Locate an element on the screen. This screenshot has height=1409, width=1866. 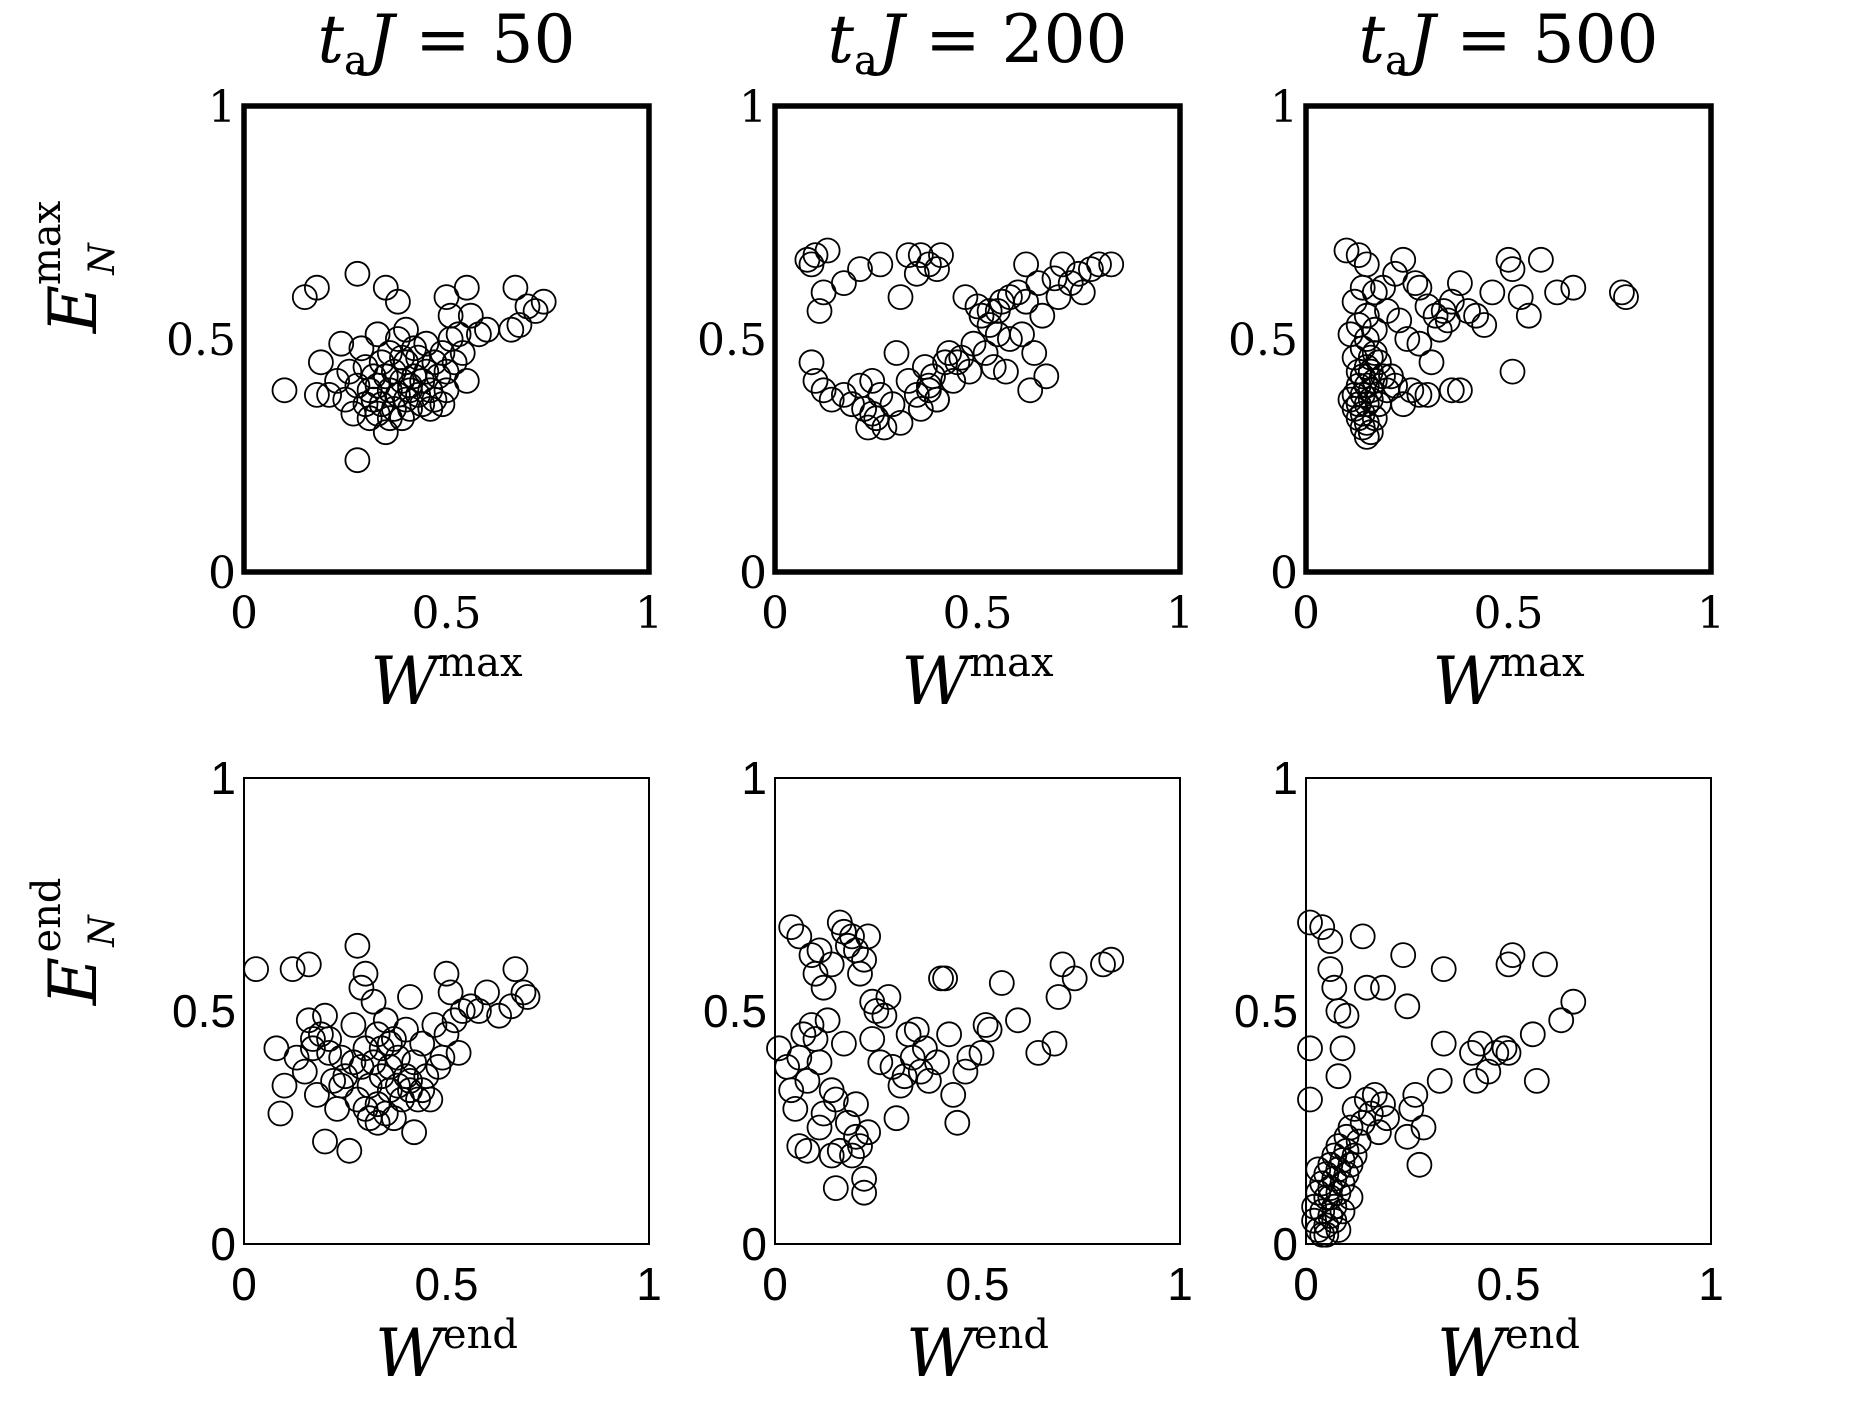
panel-5-xtick-label-2: 0.5 is located at coordinates (978, 1284).